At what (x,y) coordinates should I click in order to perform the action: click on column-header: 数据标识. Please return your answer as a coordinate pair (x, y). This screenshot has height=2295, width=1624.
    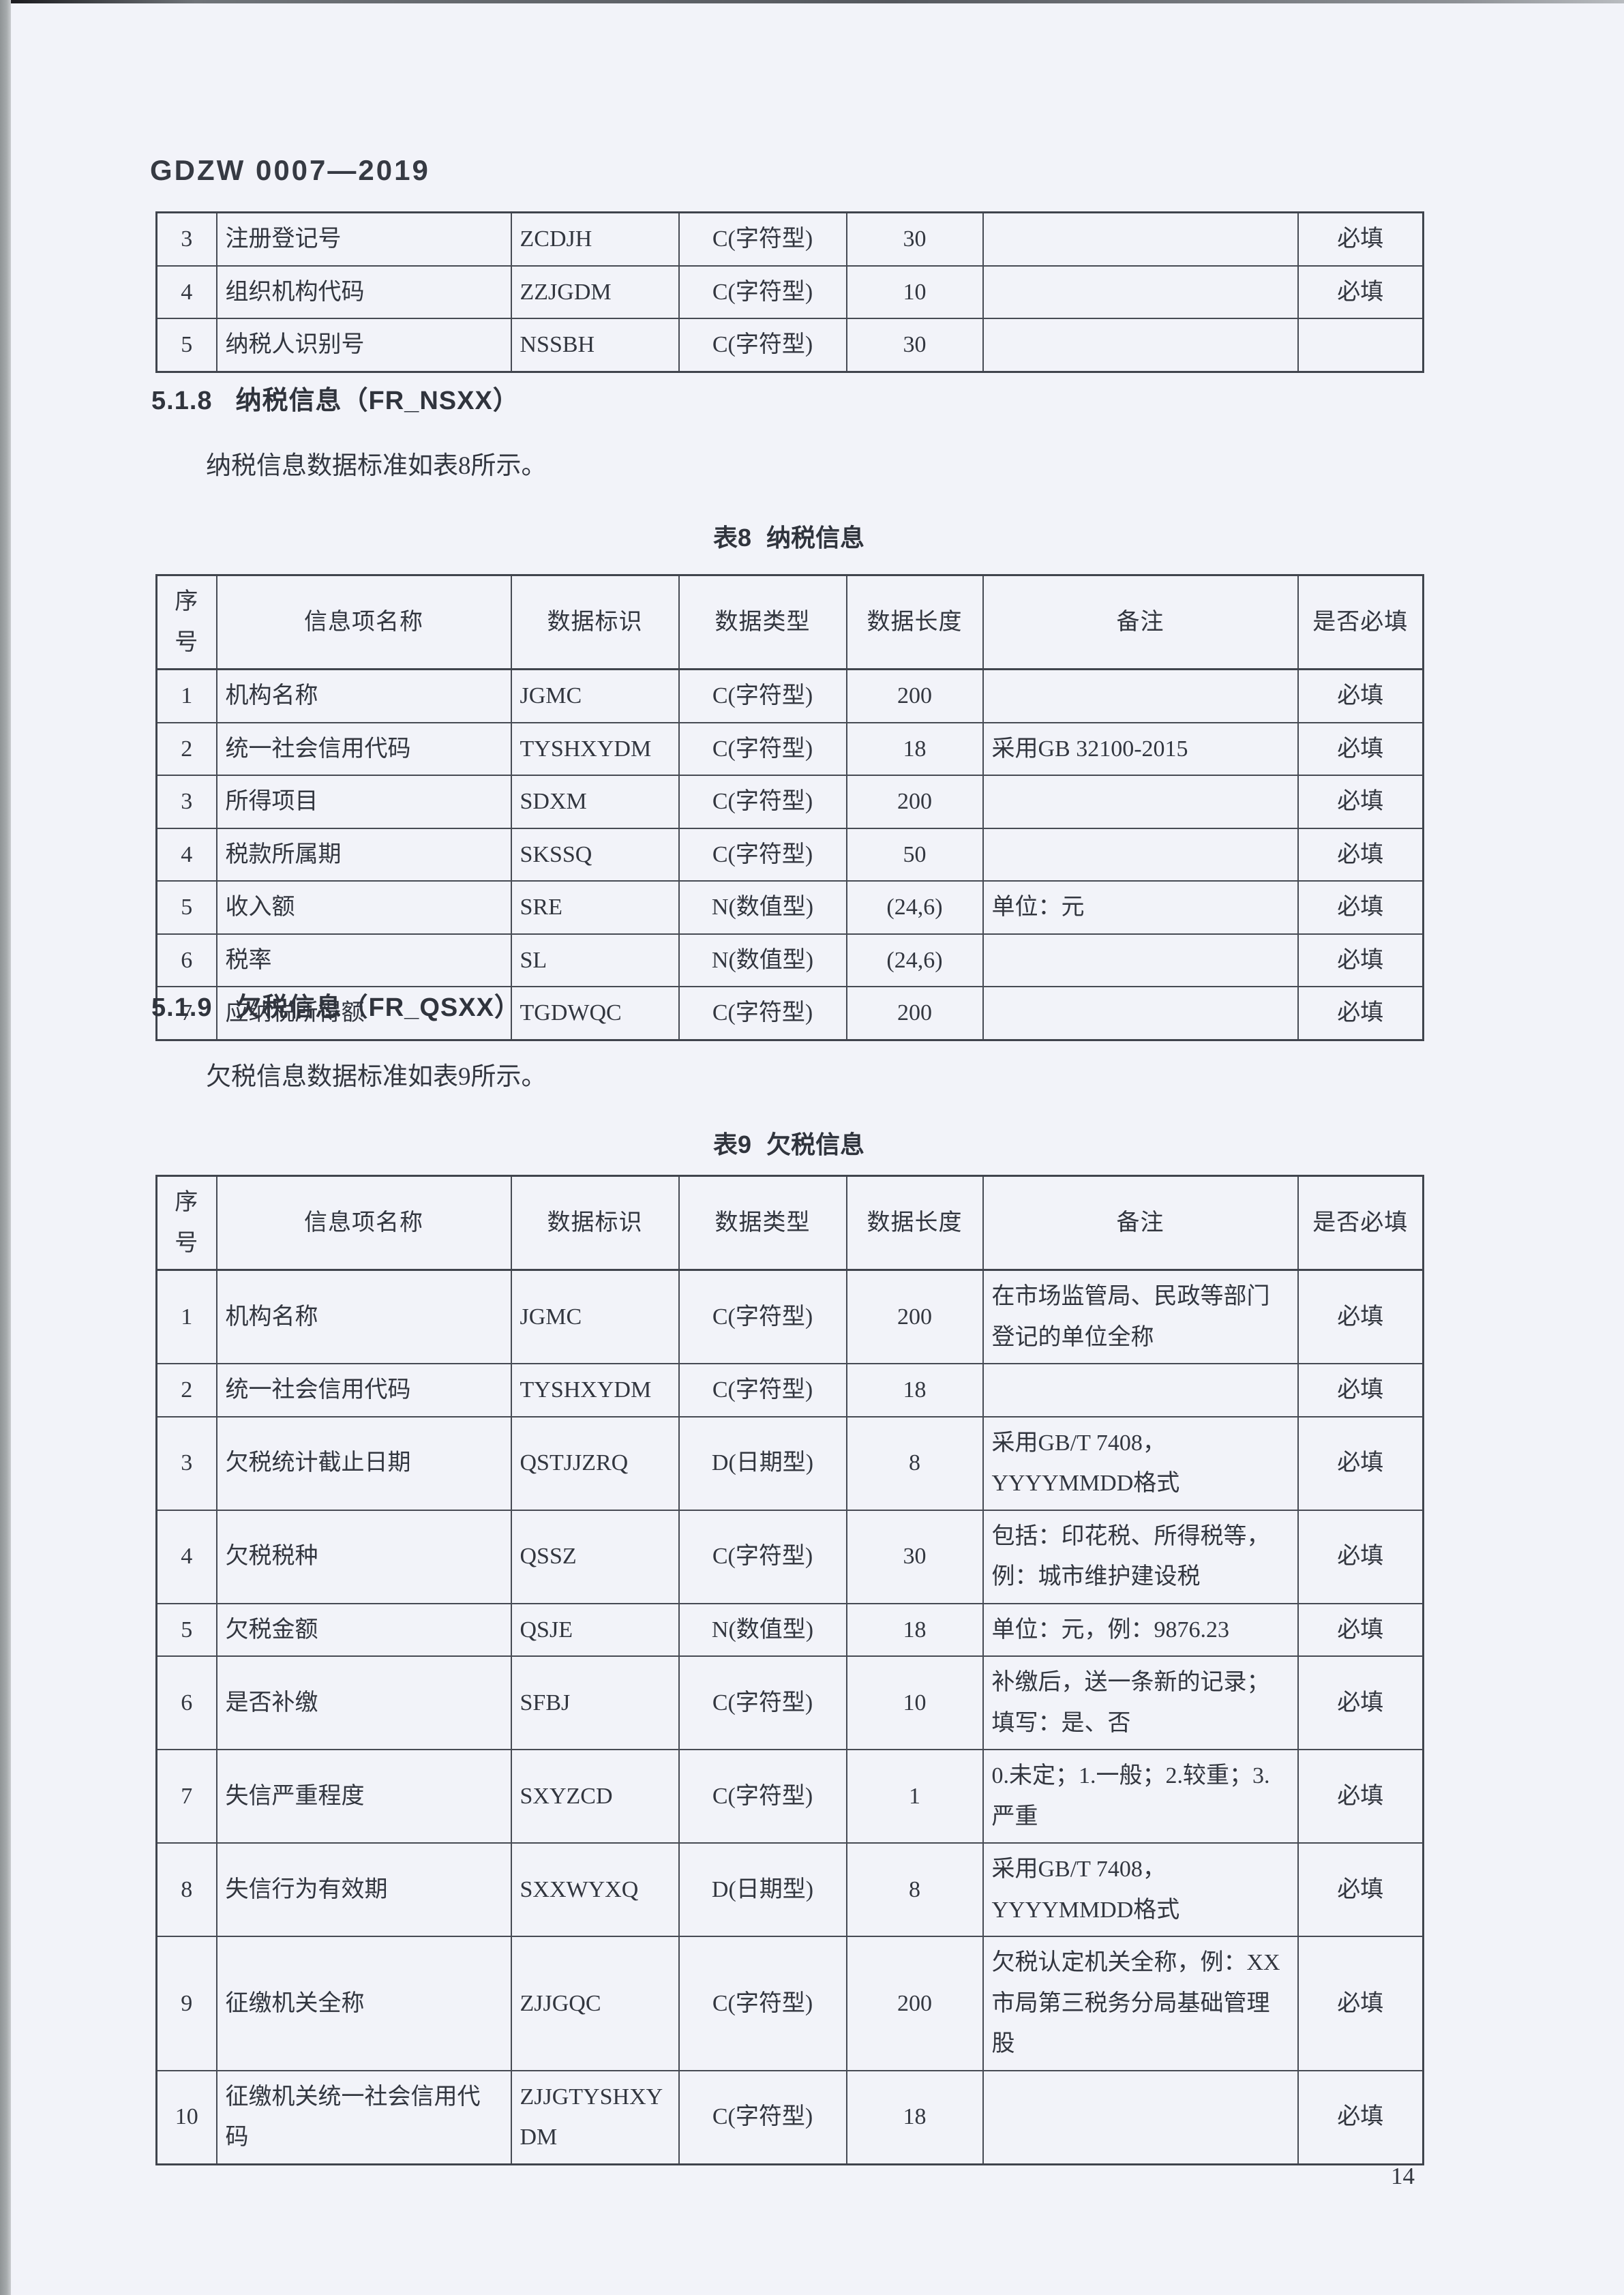
    Looking at the image, I should click on (595, 1223).